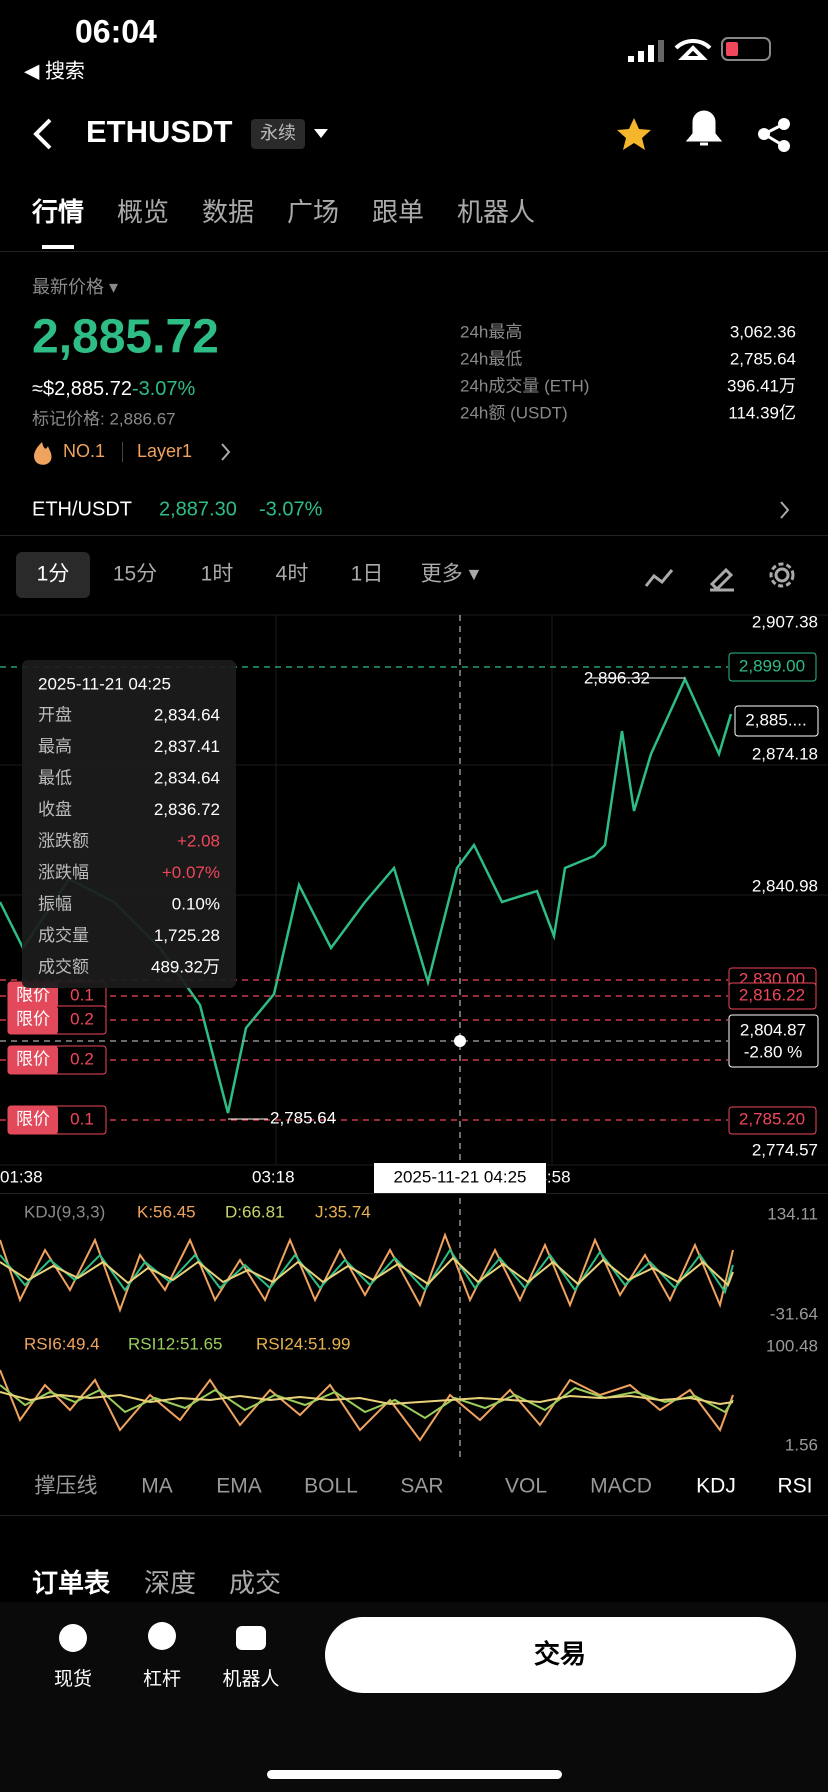  Describe the element at coordinates (166, 1211) in the screenshot. I see `kdj-k: K:56.45` at that location.